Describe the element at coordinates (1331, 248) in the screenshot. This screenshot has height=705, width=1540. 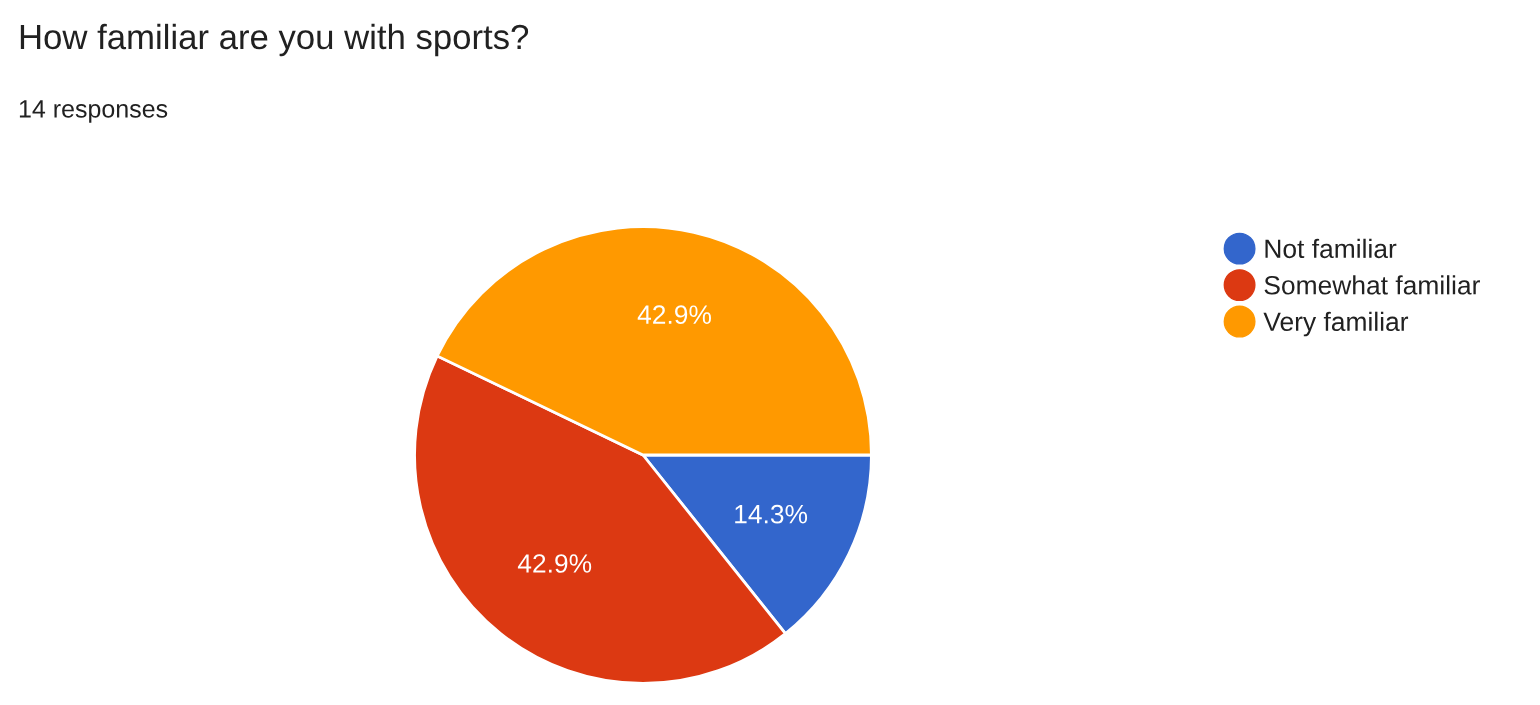
I see `legend-label: Not familiar` at that location.